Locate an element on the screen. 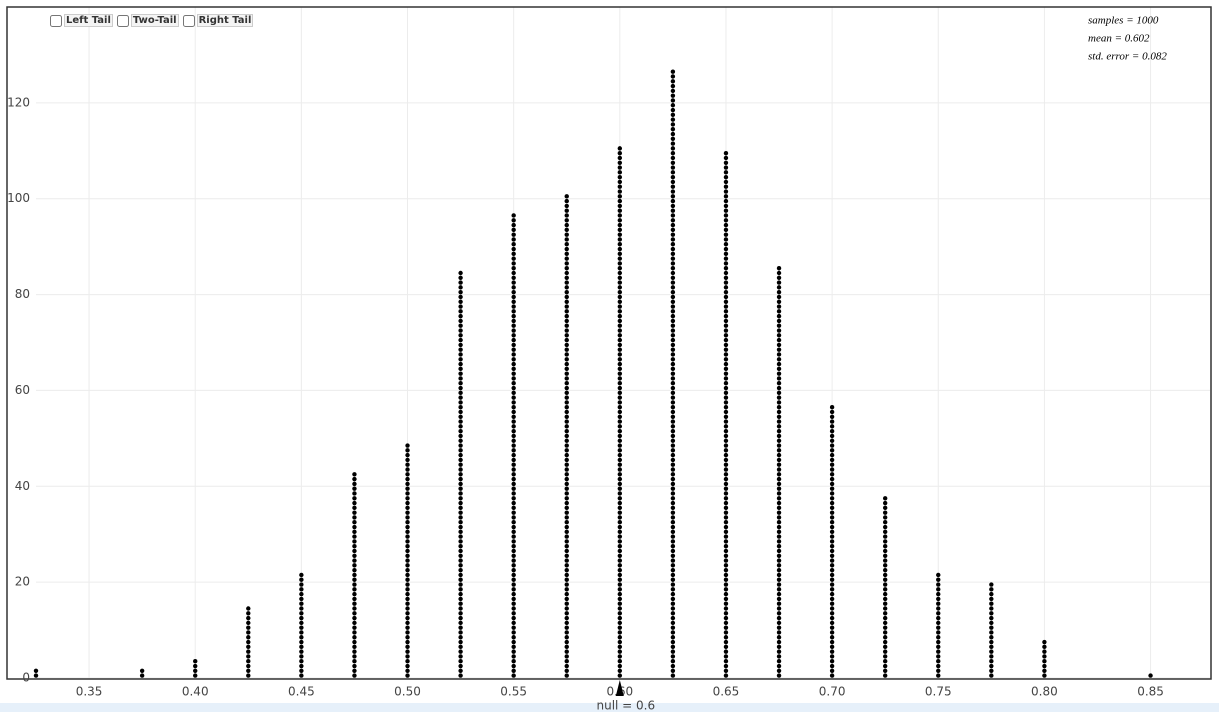 The image size is (1219, 712). left-tail: Left Tail is located at coordinates (81, 20).